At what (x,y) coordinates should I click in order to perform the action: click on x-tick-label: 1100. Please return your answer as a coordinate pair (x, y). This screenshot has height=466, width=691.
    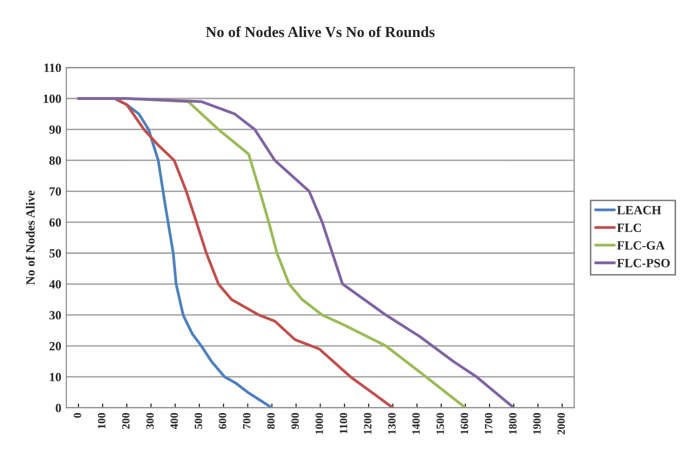
    Looking at the image, I should click on (344, 423).